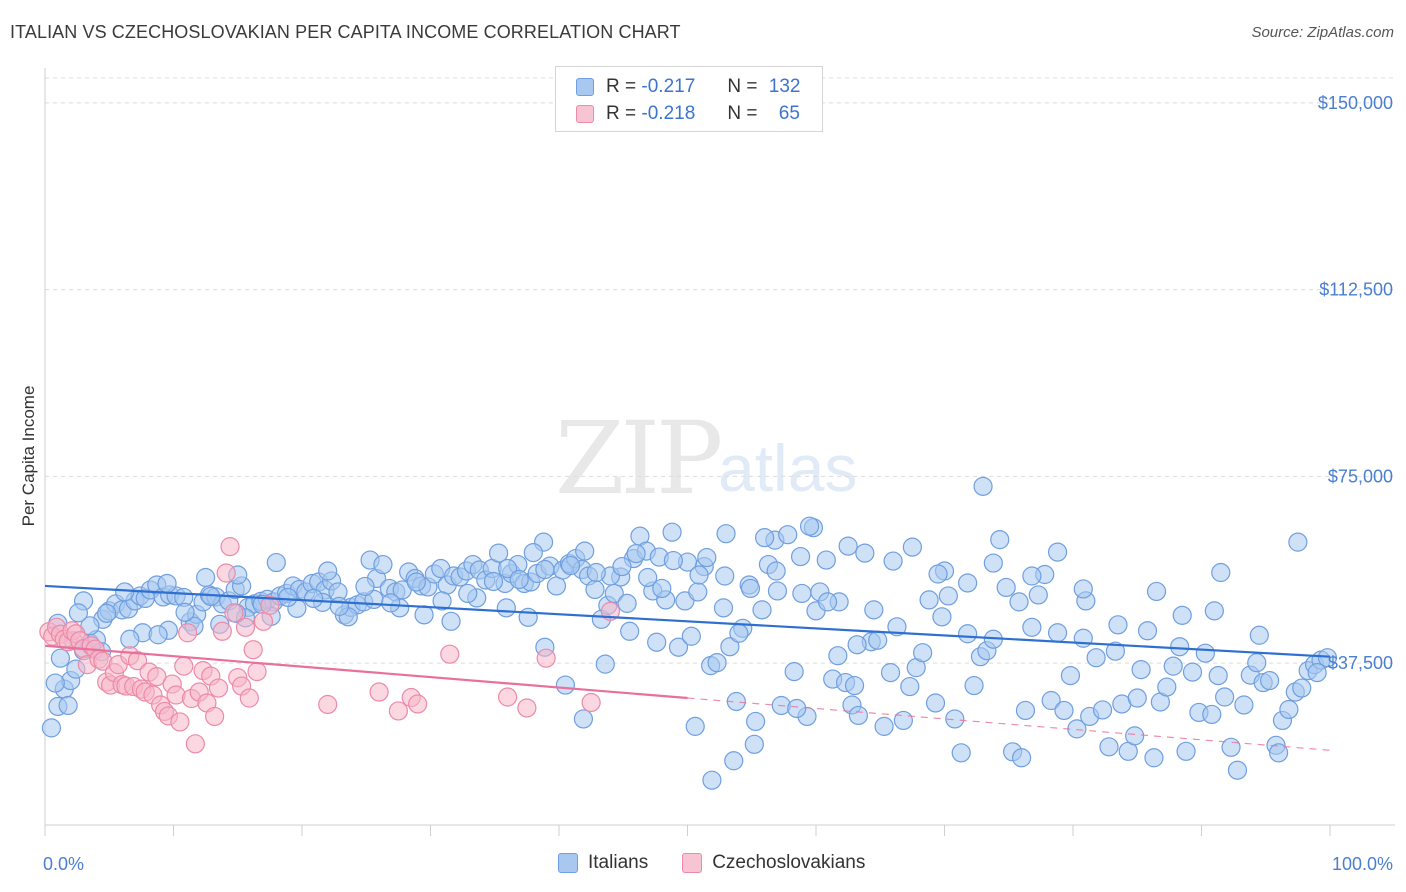 The height and width of the screenshot is (892, 1406). I want to click on legend-n-value: 132, so click(784, 86).